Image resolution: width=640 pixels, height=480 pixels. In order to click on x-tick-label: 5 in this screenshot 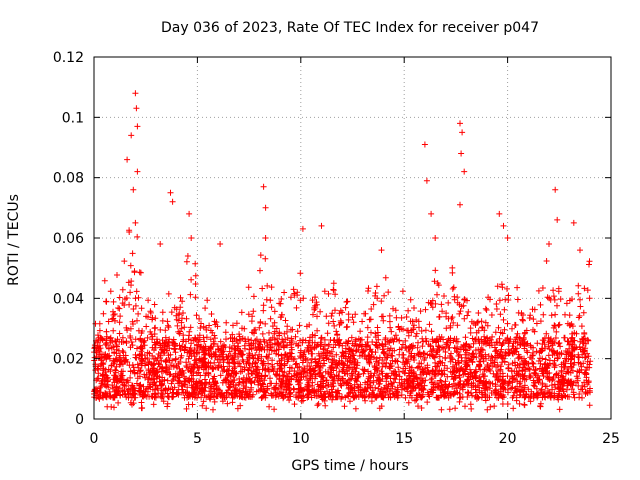, I will do `click(197, 439)`.